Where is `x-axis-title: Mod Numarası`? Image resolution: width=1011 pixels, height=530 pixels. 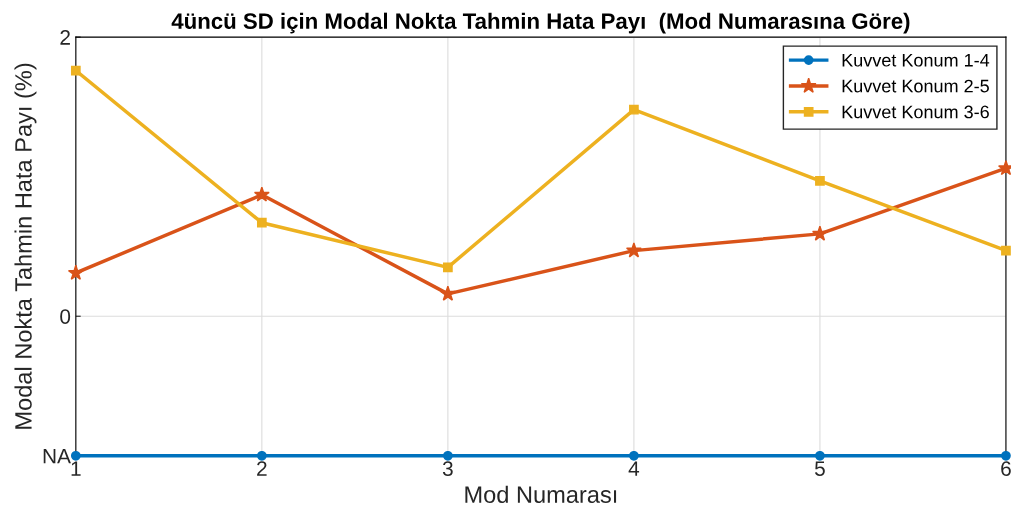
x-axis-title: Mod Numarası is located at coordinates (541, 494).